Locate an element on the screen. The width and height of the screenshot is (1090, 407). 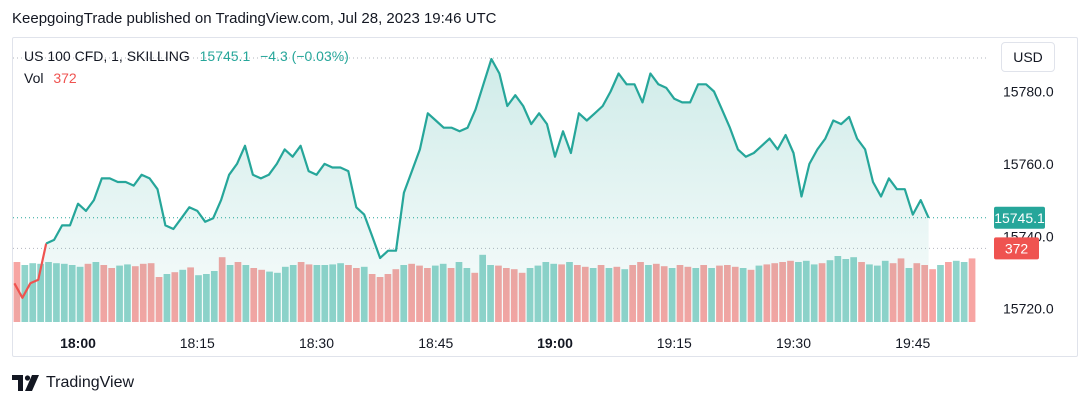
y-tick-label: 15720.0 is located at coordinates (1028, 309).